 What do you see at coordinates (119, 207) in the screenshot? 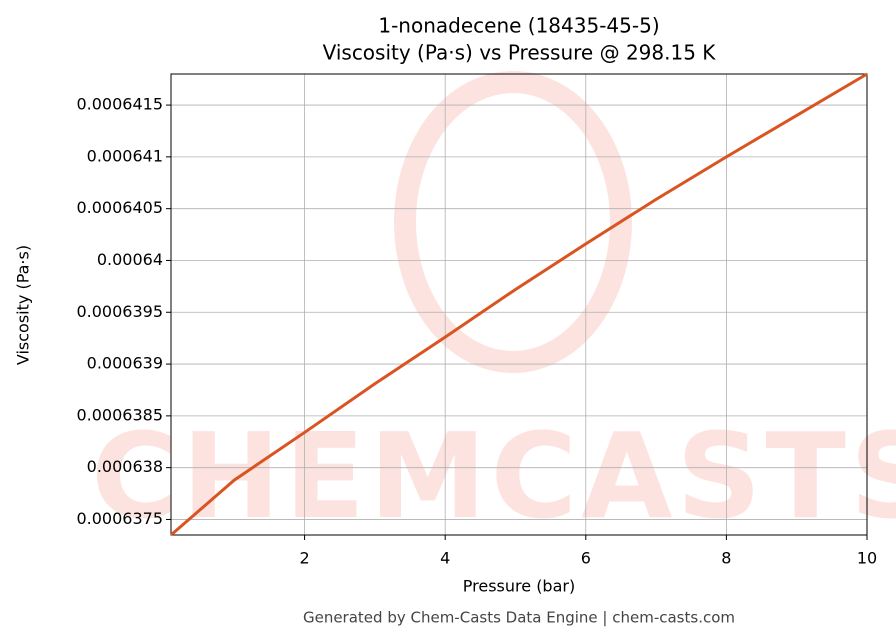
I see `y-tick-label: 0.0006405` at bounding box center [119, 207].